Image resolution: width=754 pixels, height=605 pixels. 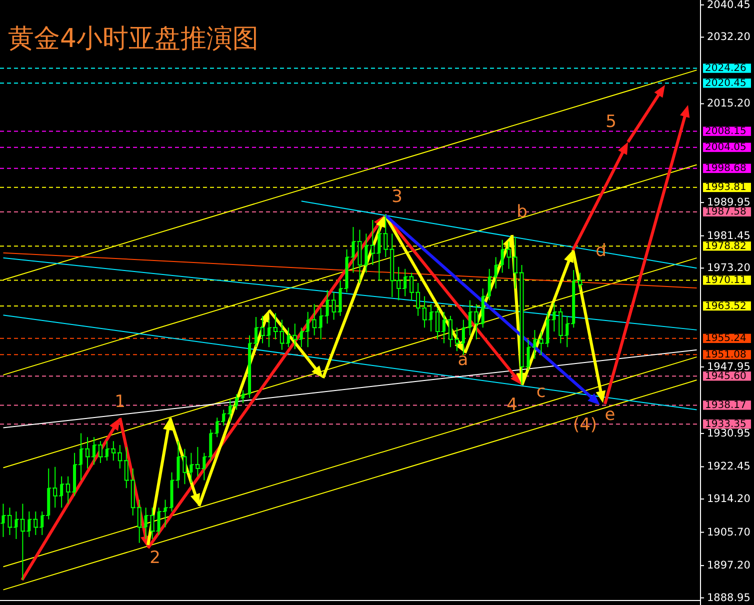 What do you see at coordinates (725, 68) in the screenshot?
I see `ref-line-label: 2024.26` at bounding box center [725, 68].